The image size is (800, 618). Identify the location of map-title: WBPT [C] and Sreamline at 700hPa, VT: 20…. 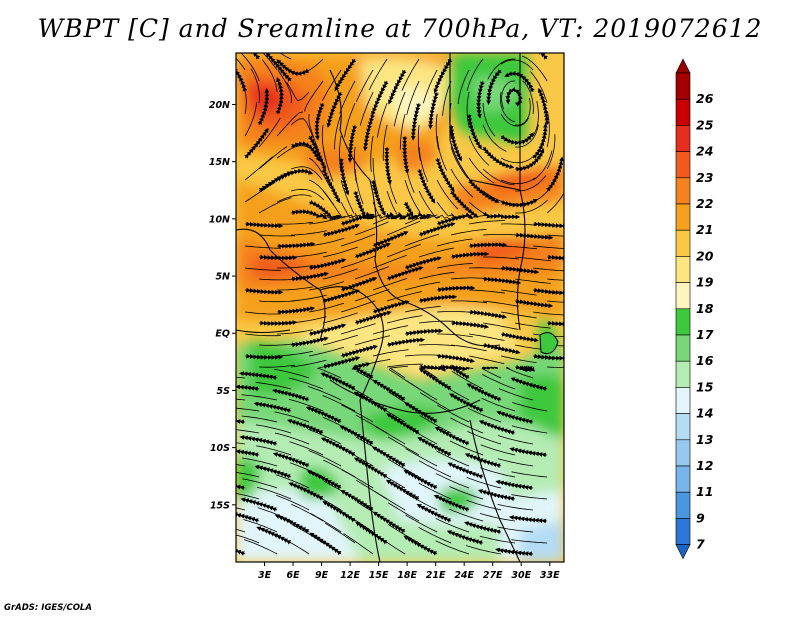
(400, 28).